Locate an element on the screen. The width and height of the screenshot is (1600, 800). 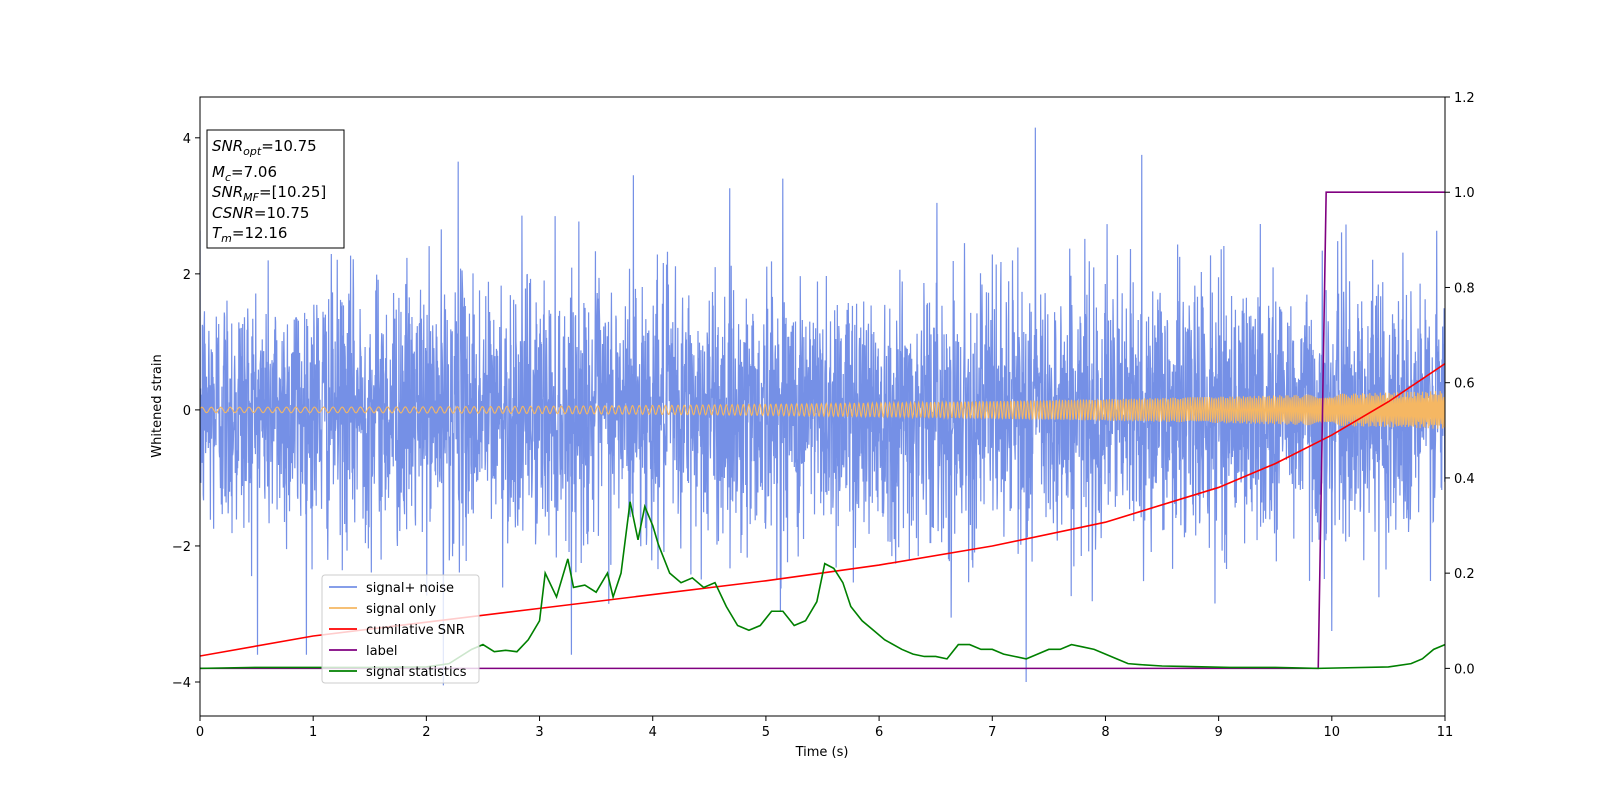
y-tick-label: 0 is located at coordinates (187, 411).